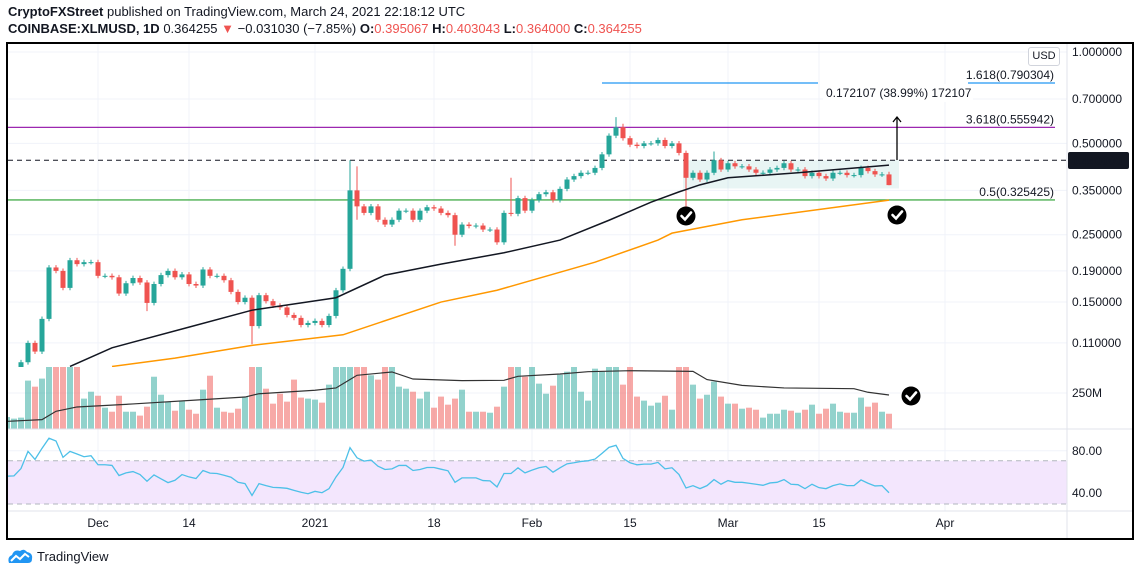 The width and height of the screenshot is (1140, 576). Describe the element at coordinates (58, 556) in the screenshot. I see `tradingview-logo: TradingView` at that location.